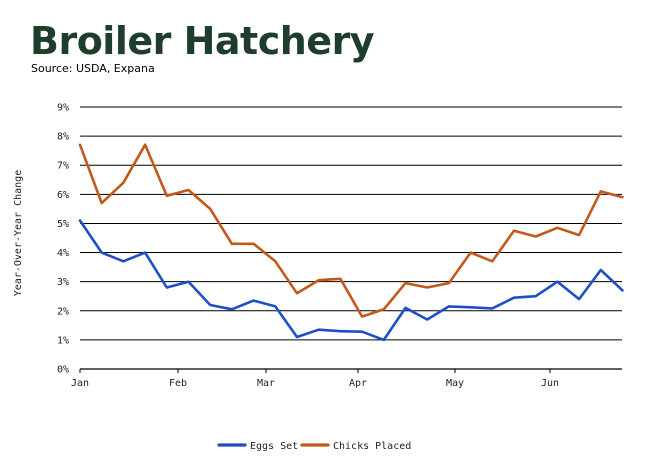  Describe the element at coordinates (80, 383) in the screenshot. I see `x-tick-label: Jan` at that location.